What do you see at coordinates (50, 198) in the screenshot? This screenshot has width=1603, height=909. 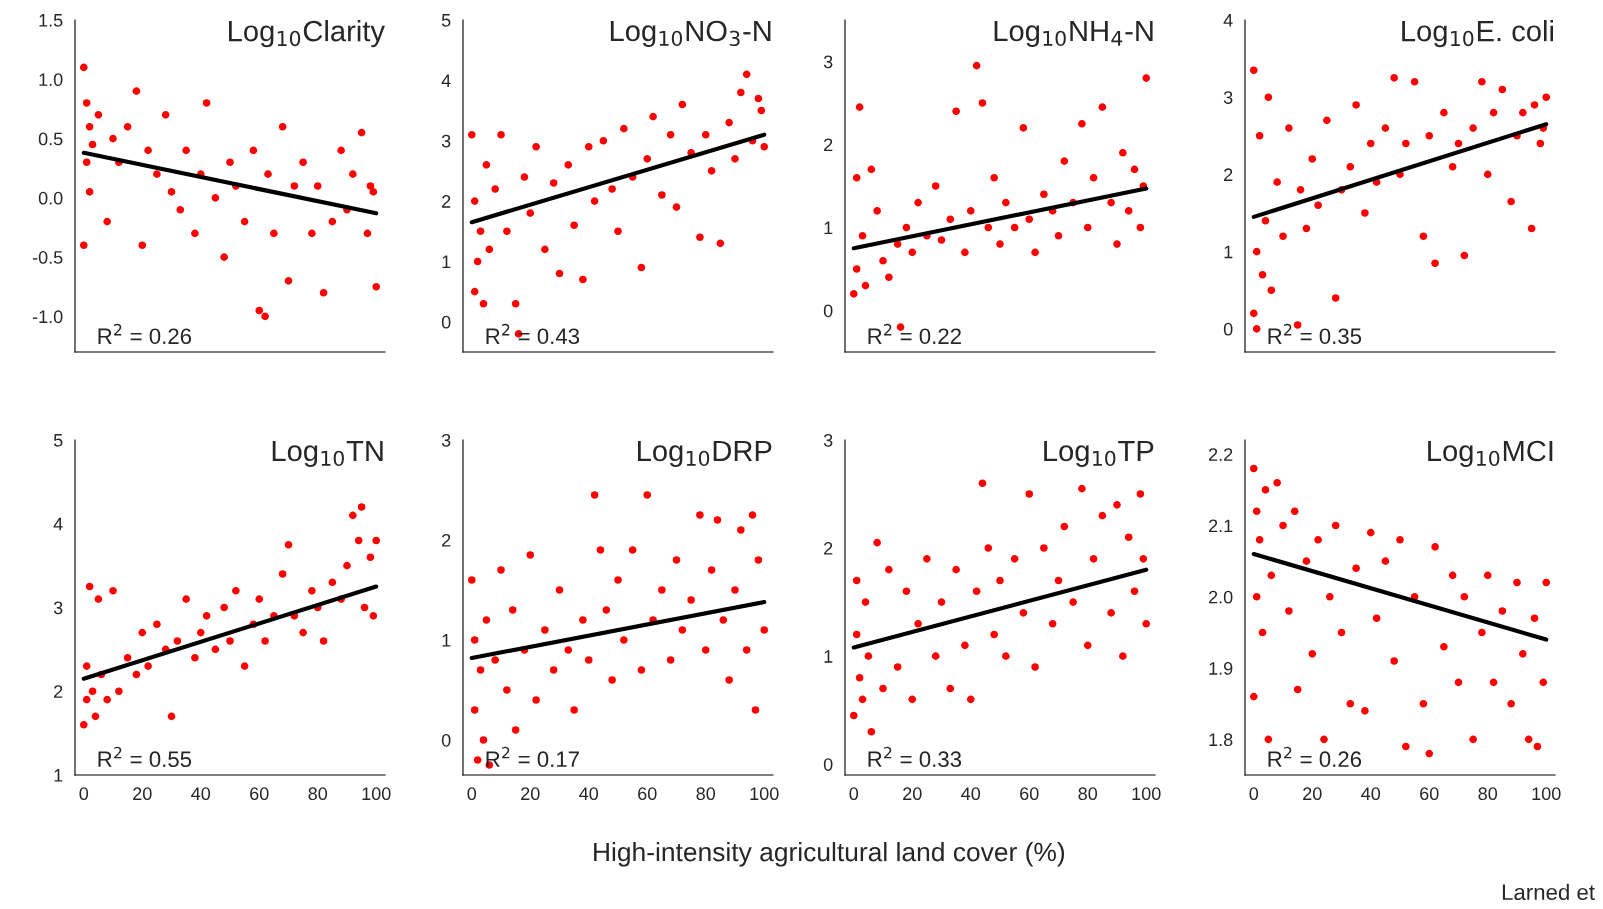 I see `y-tick-label: 0.0` at bounding box center [50, 198].